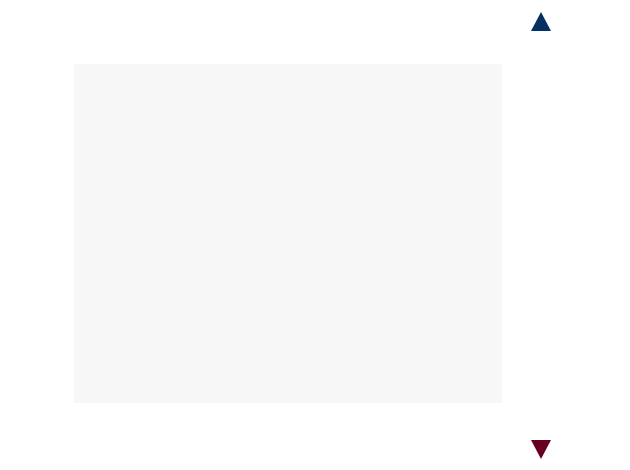 Image resolution: width=630 pixels, height=470 pixels. I want to click on colorbar-gradient, so click(541, 235).